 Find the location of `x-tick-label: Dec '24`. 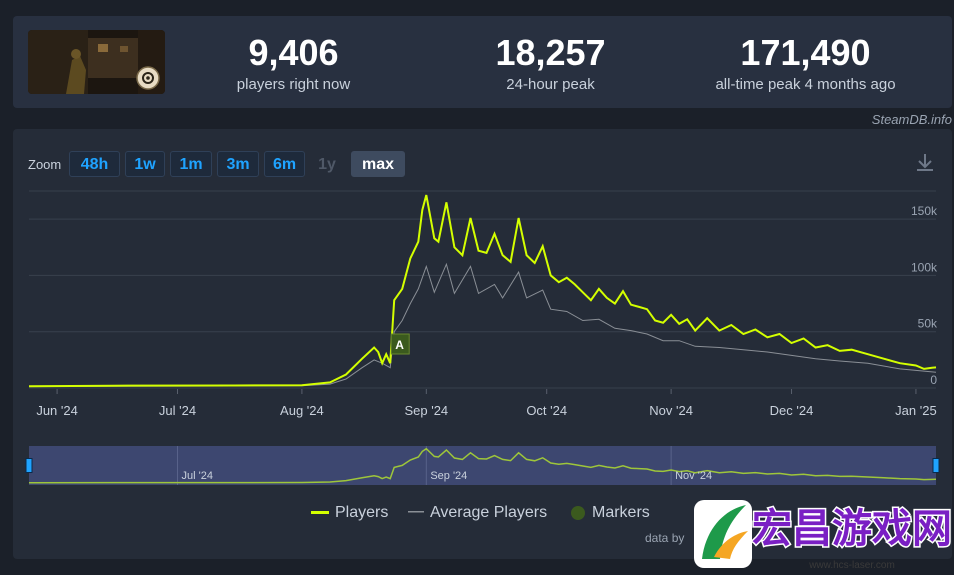

x-tick-label: Dec '24 is located at coordinates (792, 410).